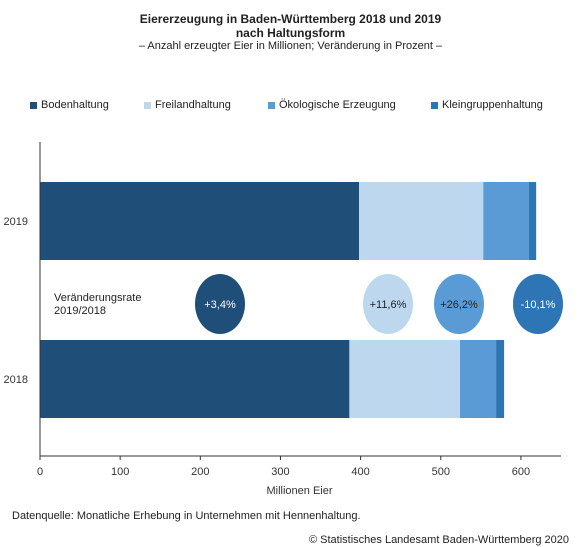  Describe the element at coordinates (280, 472) in the screenshot. I see `x-tick-label: 300` at that location.